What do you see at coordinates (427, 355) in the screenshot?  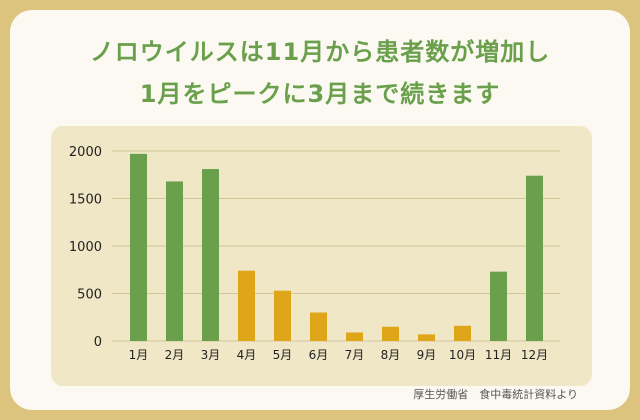 I see `x-tick-label: 9月` at bounding box center [427, 355].